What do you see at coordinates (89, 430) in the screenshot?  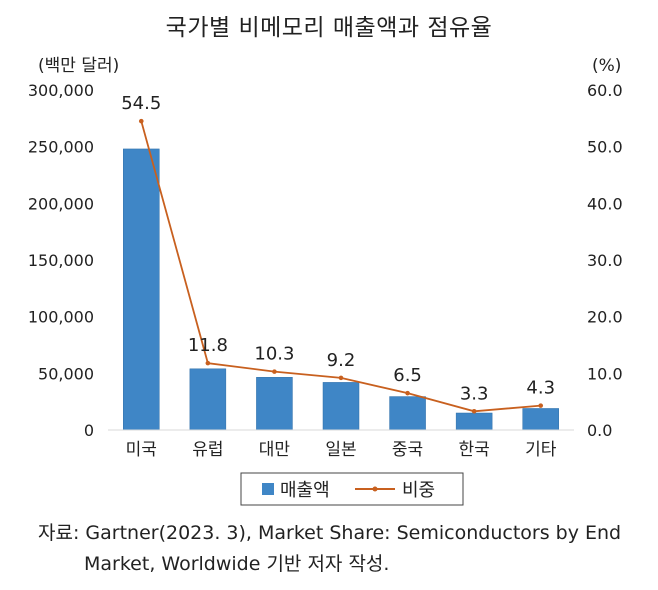 I see `left-tick-label: 0` at bounding box center [89, 430].